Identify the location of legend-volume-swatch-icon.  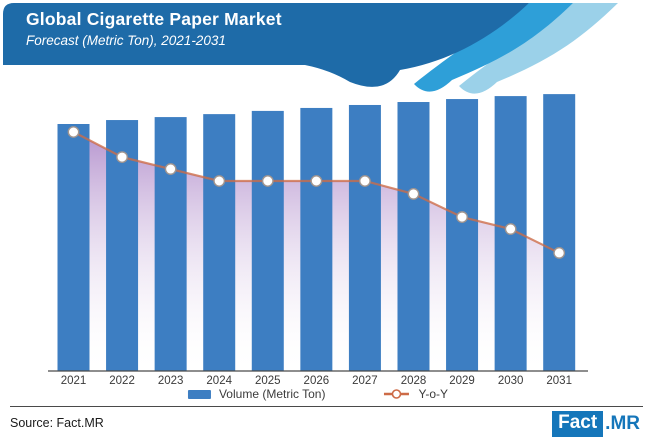
(199, 394).